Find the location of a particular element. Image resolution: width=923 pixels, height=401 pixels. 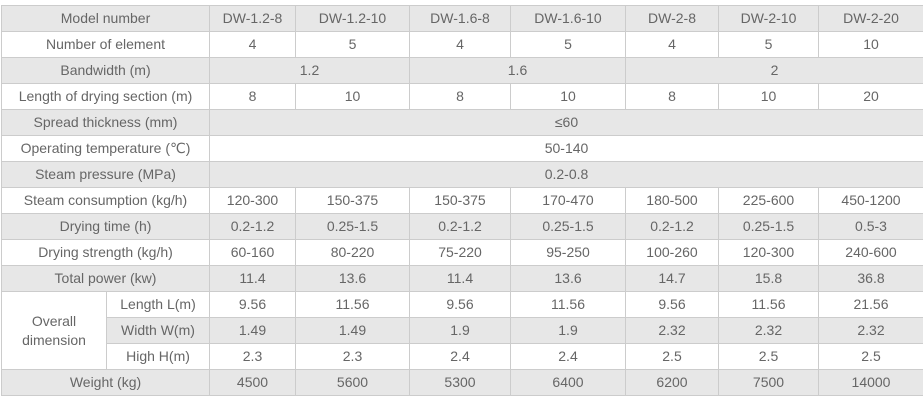

column-header: DW-2-8 is located at coordinates (672, 18).